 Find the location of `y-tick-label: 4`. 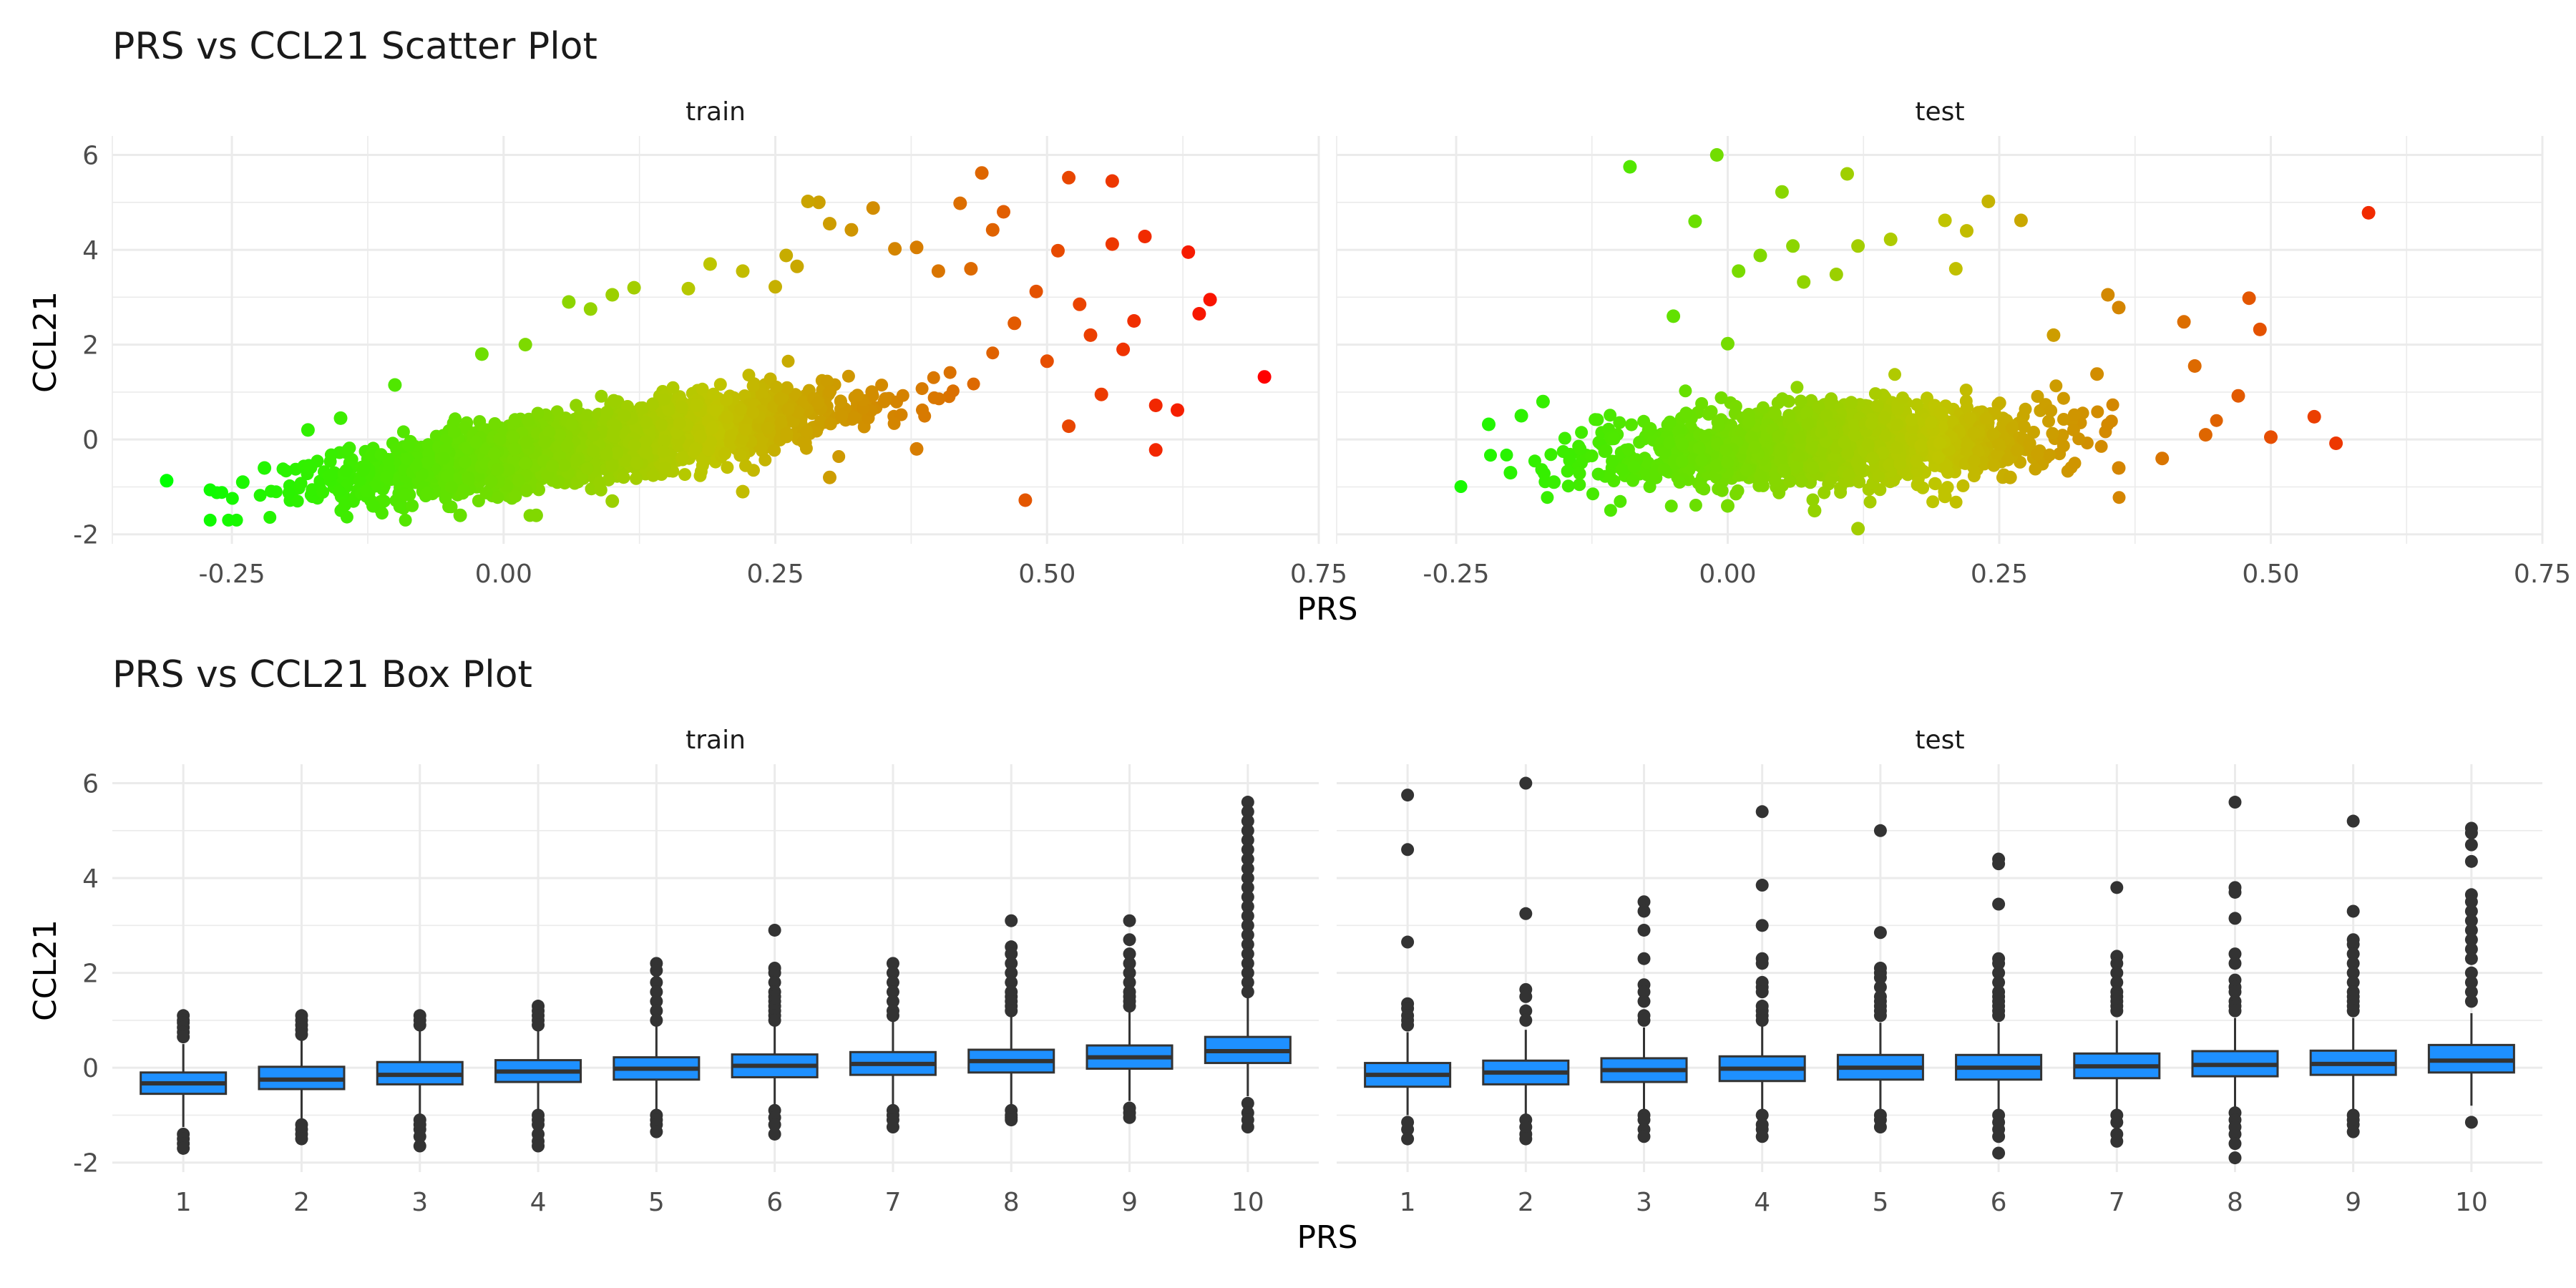

y-tick-label: 4 is located at coordinates (90, 879).